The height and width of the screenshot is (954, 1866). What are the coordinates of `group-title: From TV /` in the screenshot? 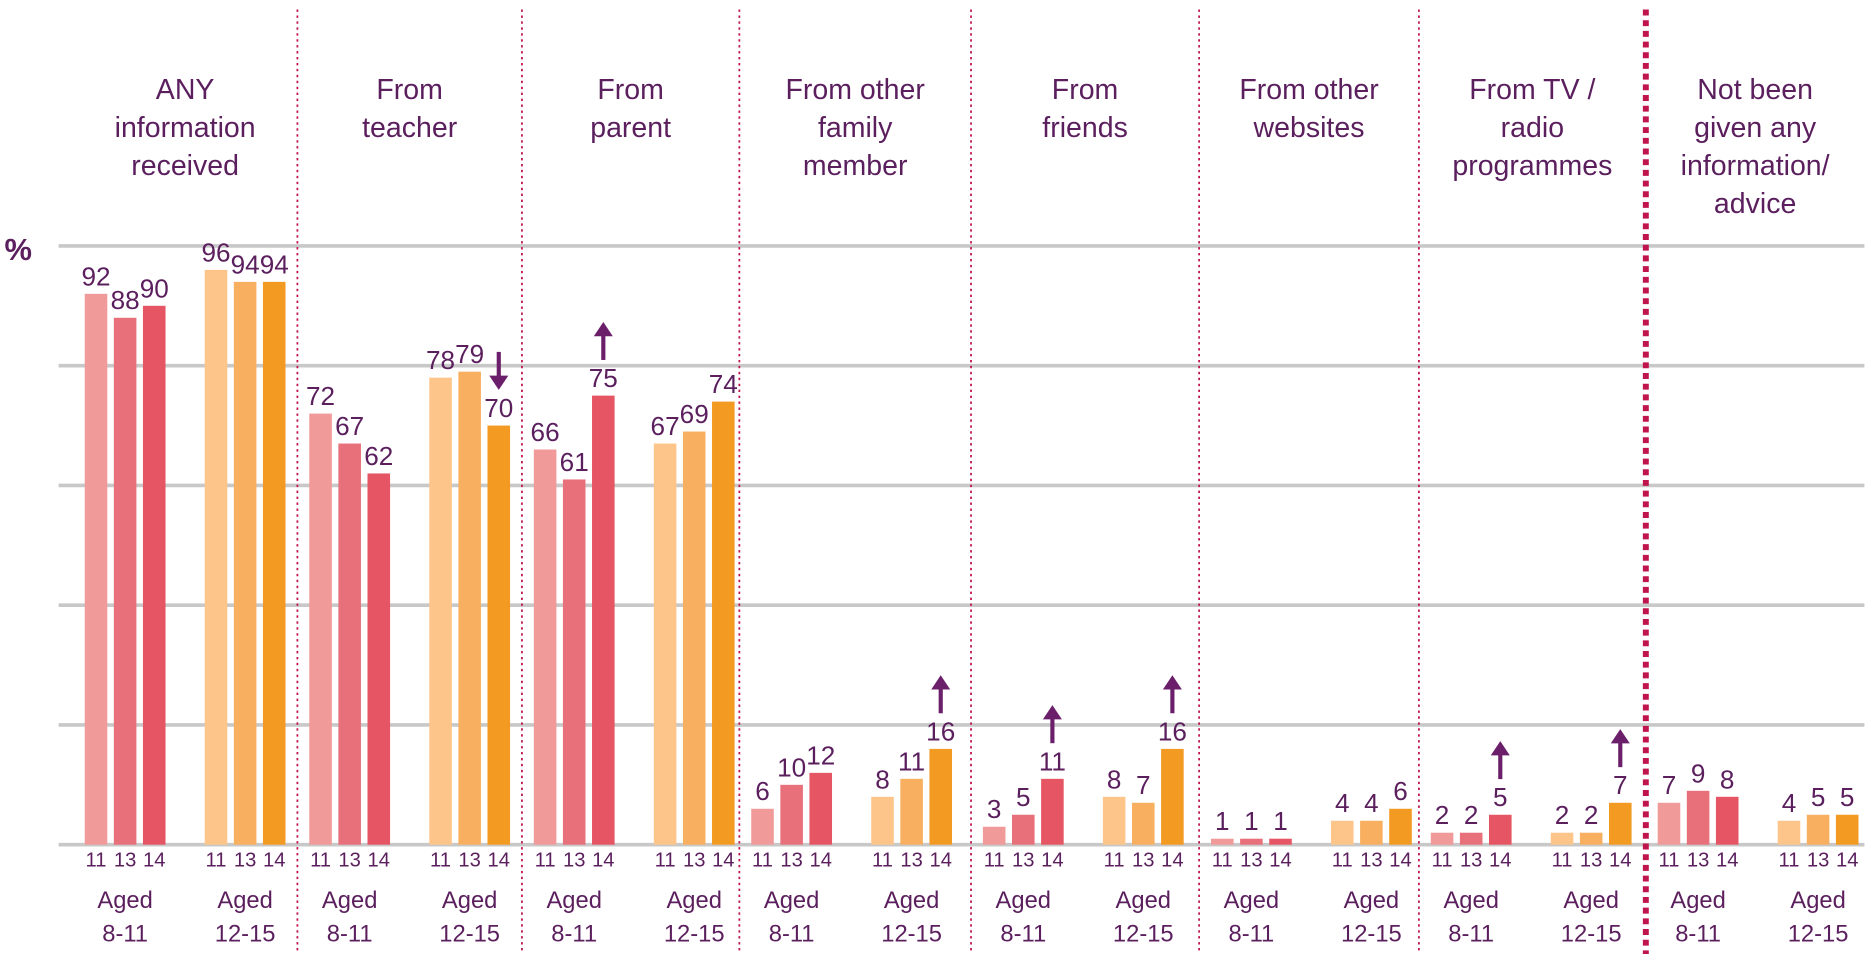 It's located at (1532, 90).